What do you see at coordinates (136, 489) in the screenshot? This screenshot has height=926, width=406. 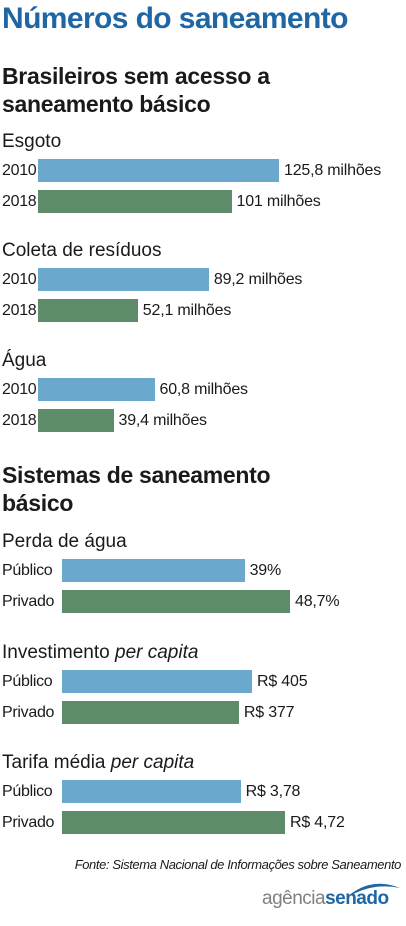 I see `section-title: Sistemas de saneamento básico` at bounding box center [136, 489].